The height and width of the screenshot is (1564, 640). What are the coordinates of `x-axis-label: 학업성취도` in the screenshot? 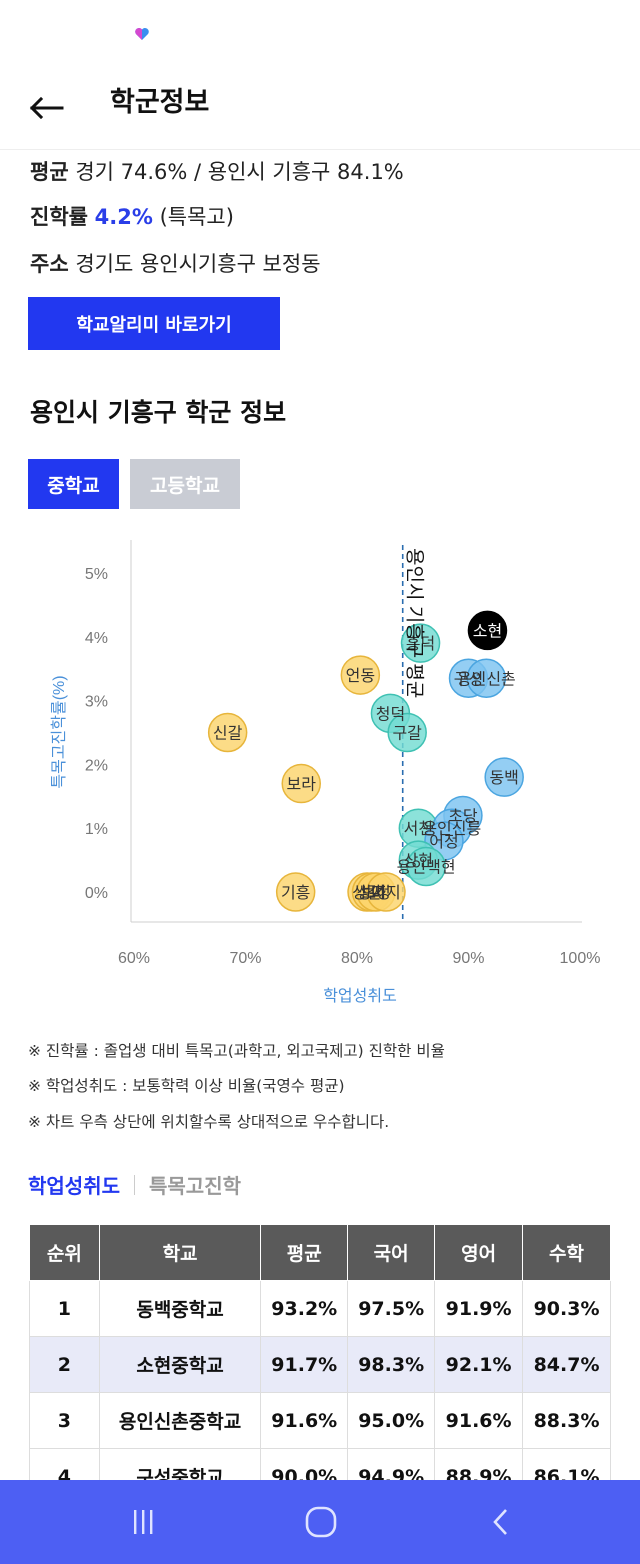 It's located at (360, 996).